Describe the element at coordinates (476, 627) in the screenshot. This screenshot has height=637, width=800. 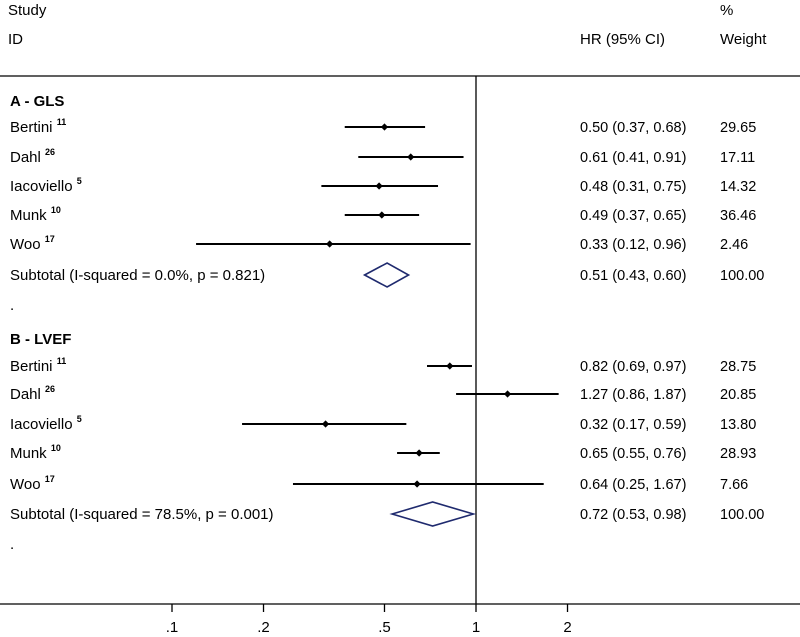
I see `x-tick-label: 1` at that location.